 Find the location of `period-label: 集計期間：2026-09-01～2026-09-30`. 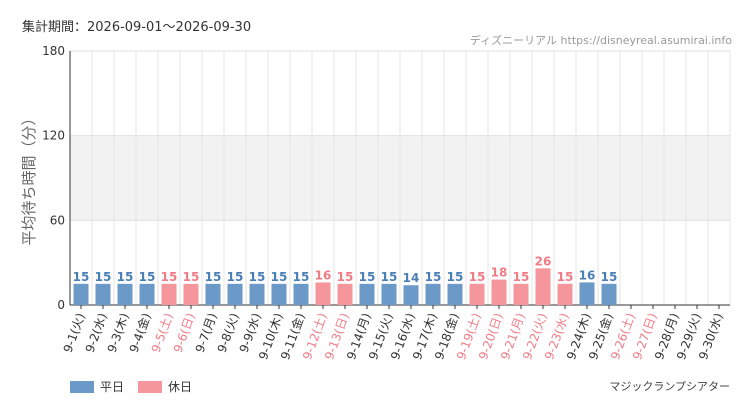

period-label: 集計期間：2026-09-01～2026-09-30 is located at coordinates (137, 27).